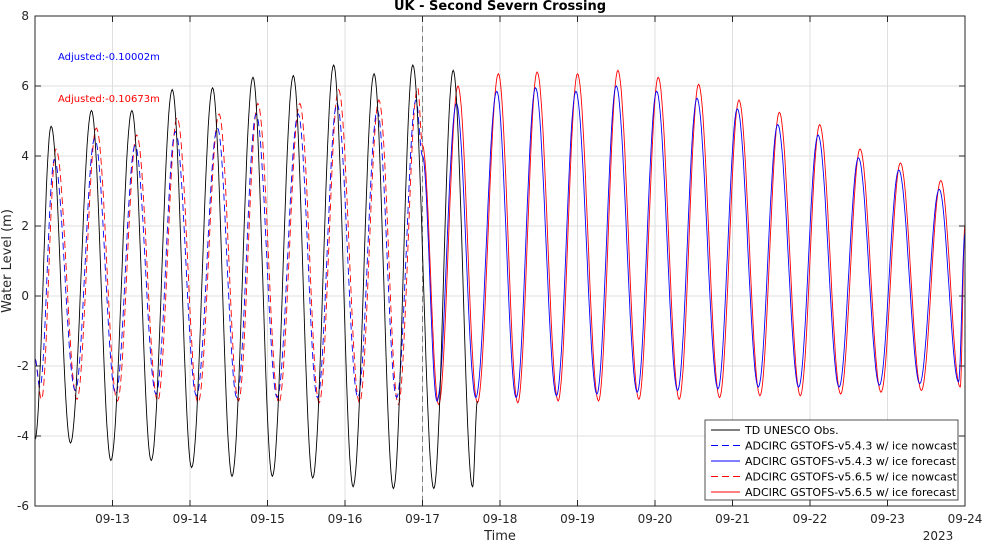  I want to click on annotations: Adjusted:-0.10002m Adjusted:-0.10673m, so click(109, 78).